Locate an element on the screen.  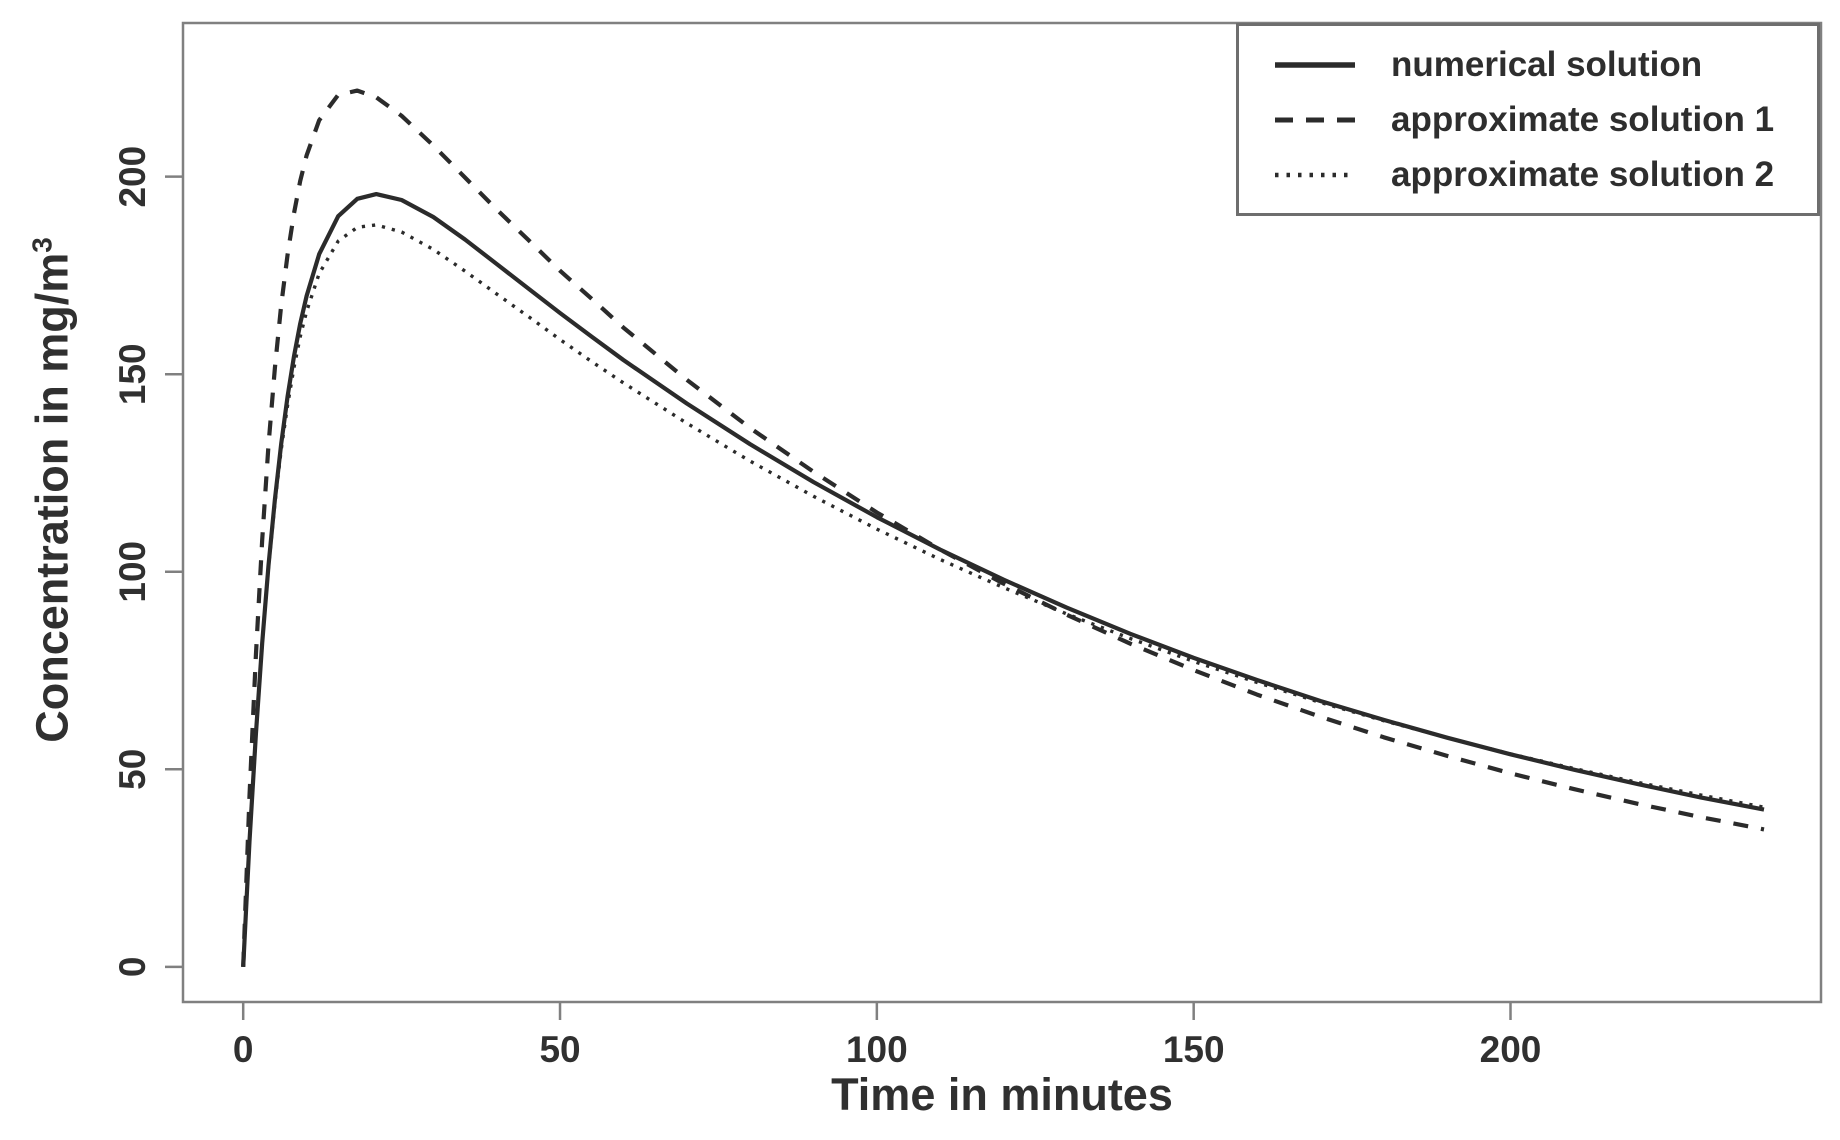
x-tick-label: 100 is located at coordinates (877, 1049).